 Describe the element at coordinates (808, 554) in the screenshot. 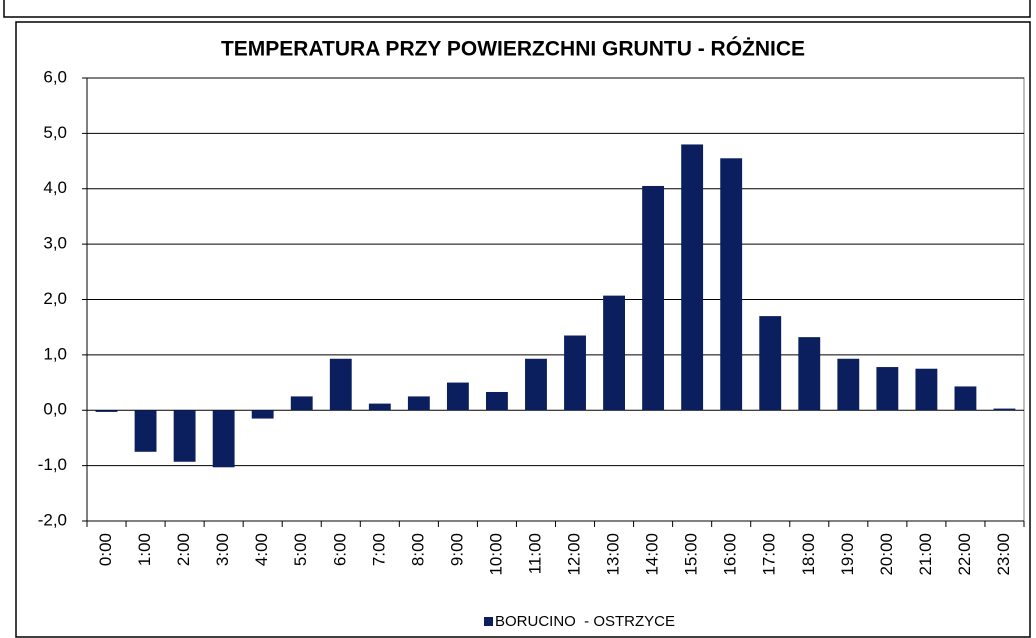

I see `x-tick-label: 18:00` at that location.